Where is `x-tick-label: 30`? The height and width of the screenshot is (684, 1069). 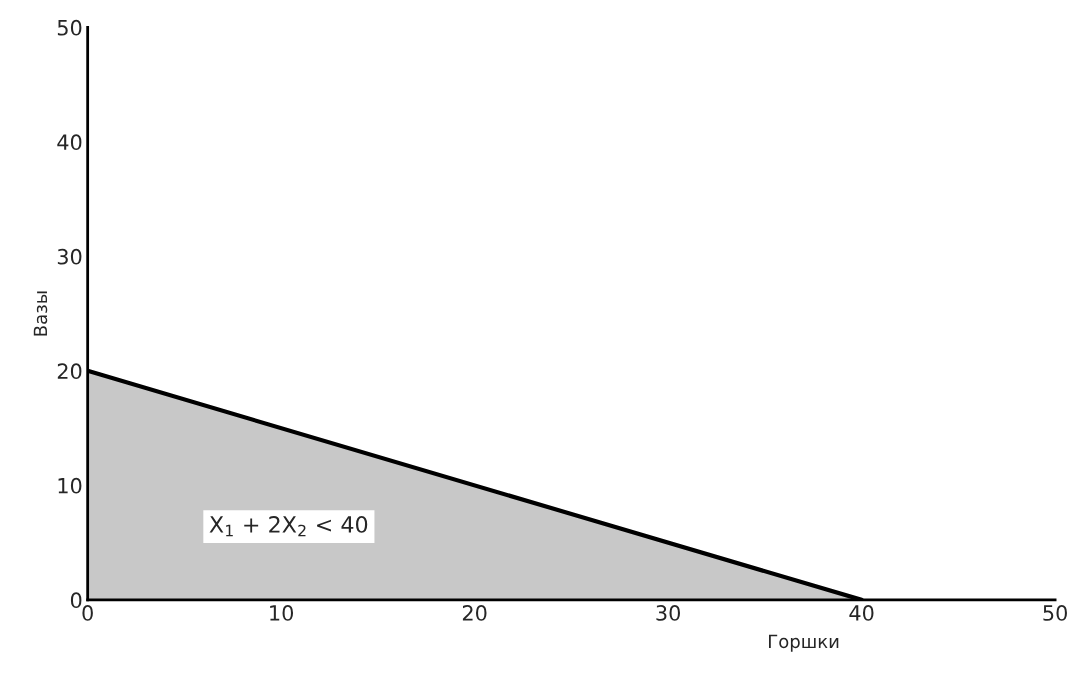
x-tick-label: 30 is located at coordinates (668, 613).